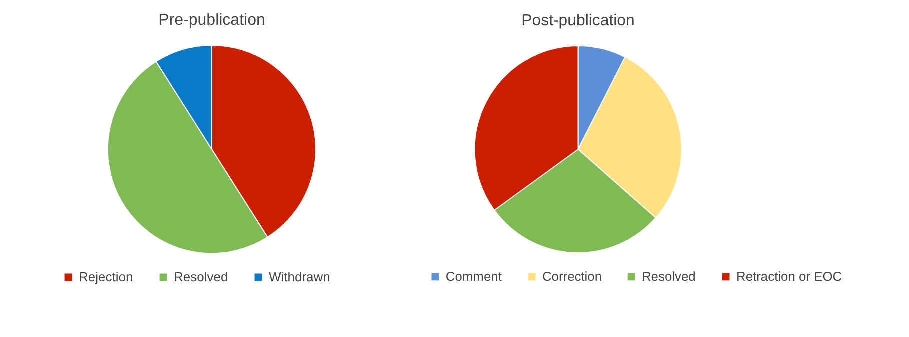 The image size is (909, 337). I want to click on legend-label: Comment, so click(474, 276).